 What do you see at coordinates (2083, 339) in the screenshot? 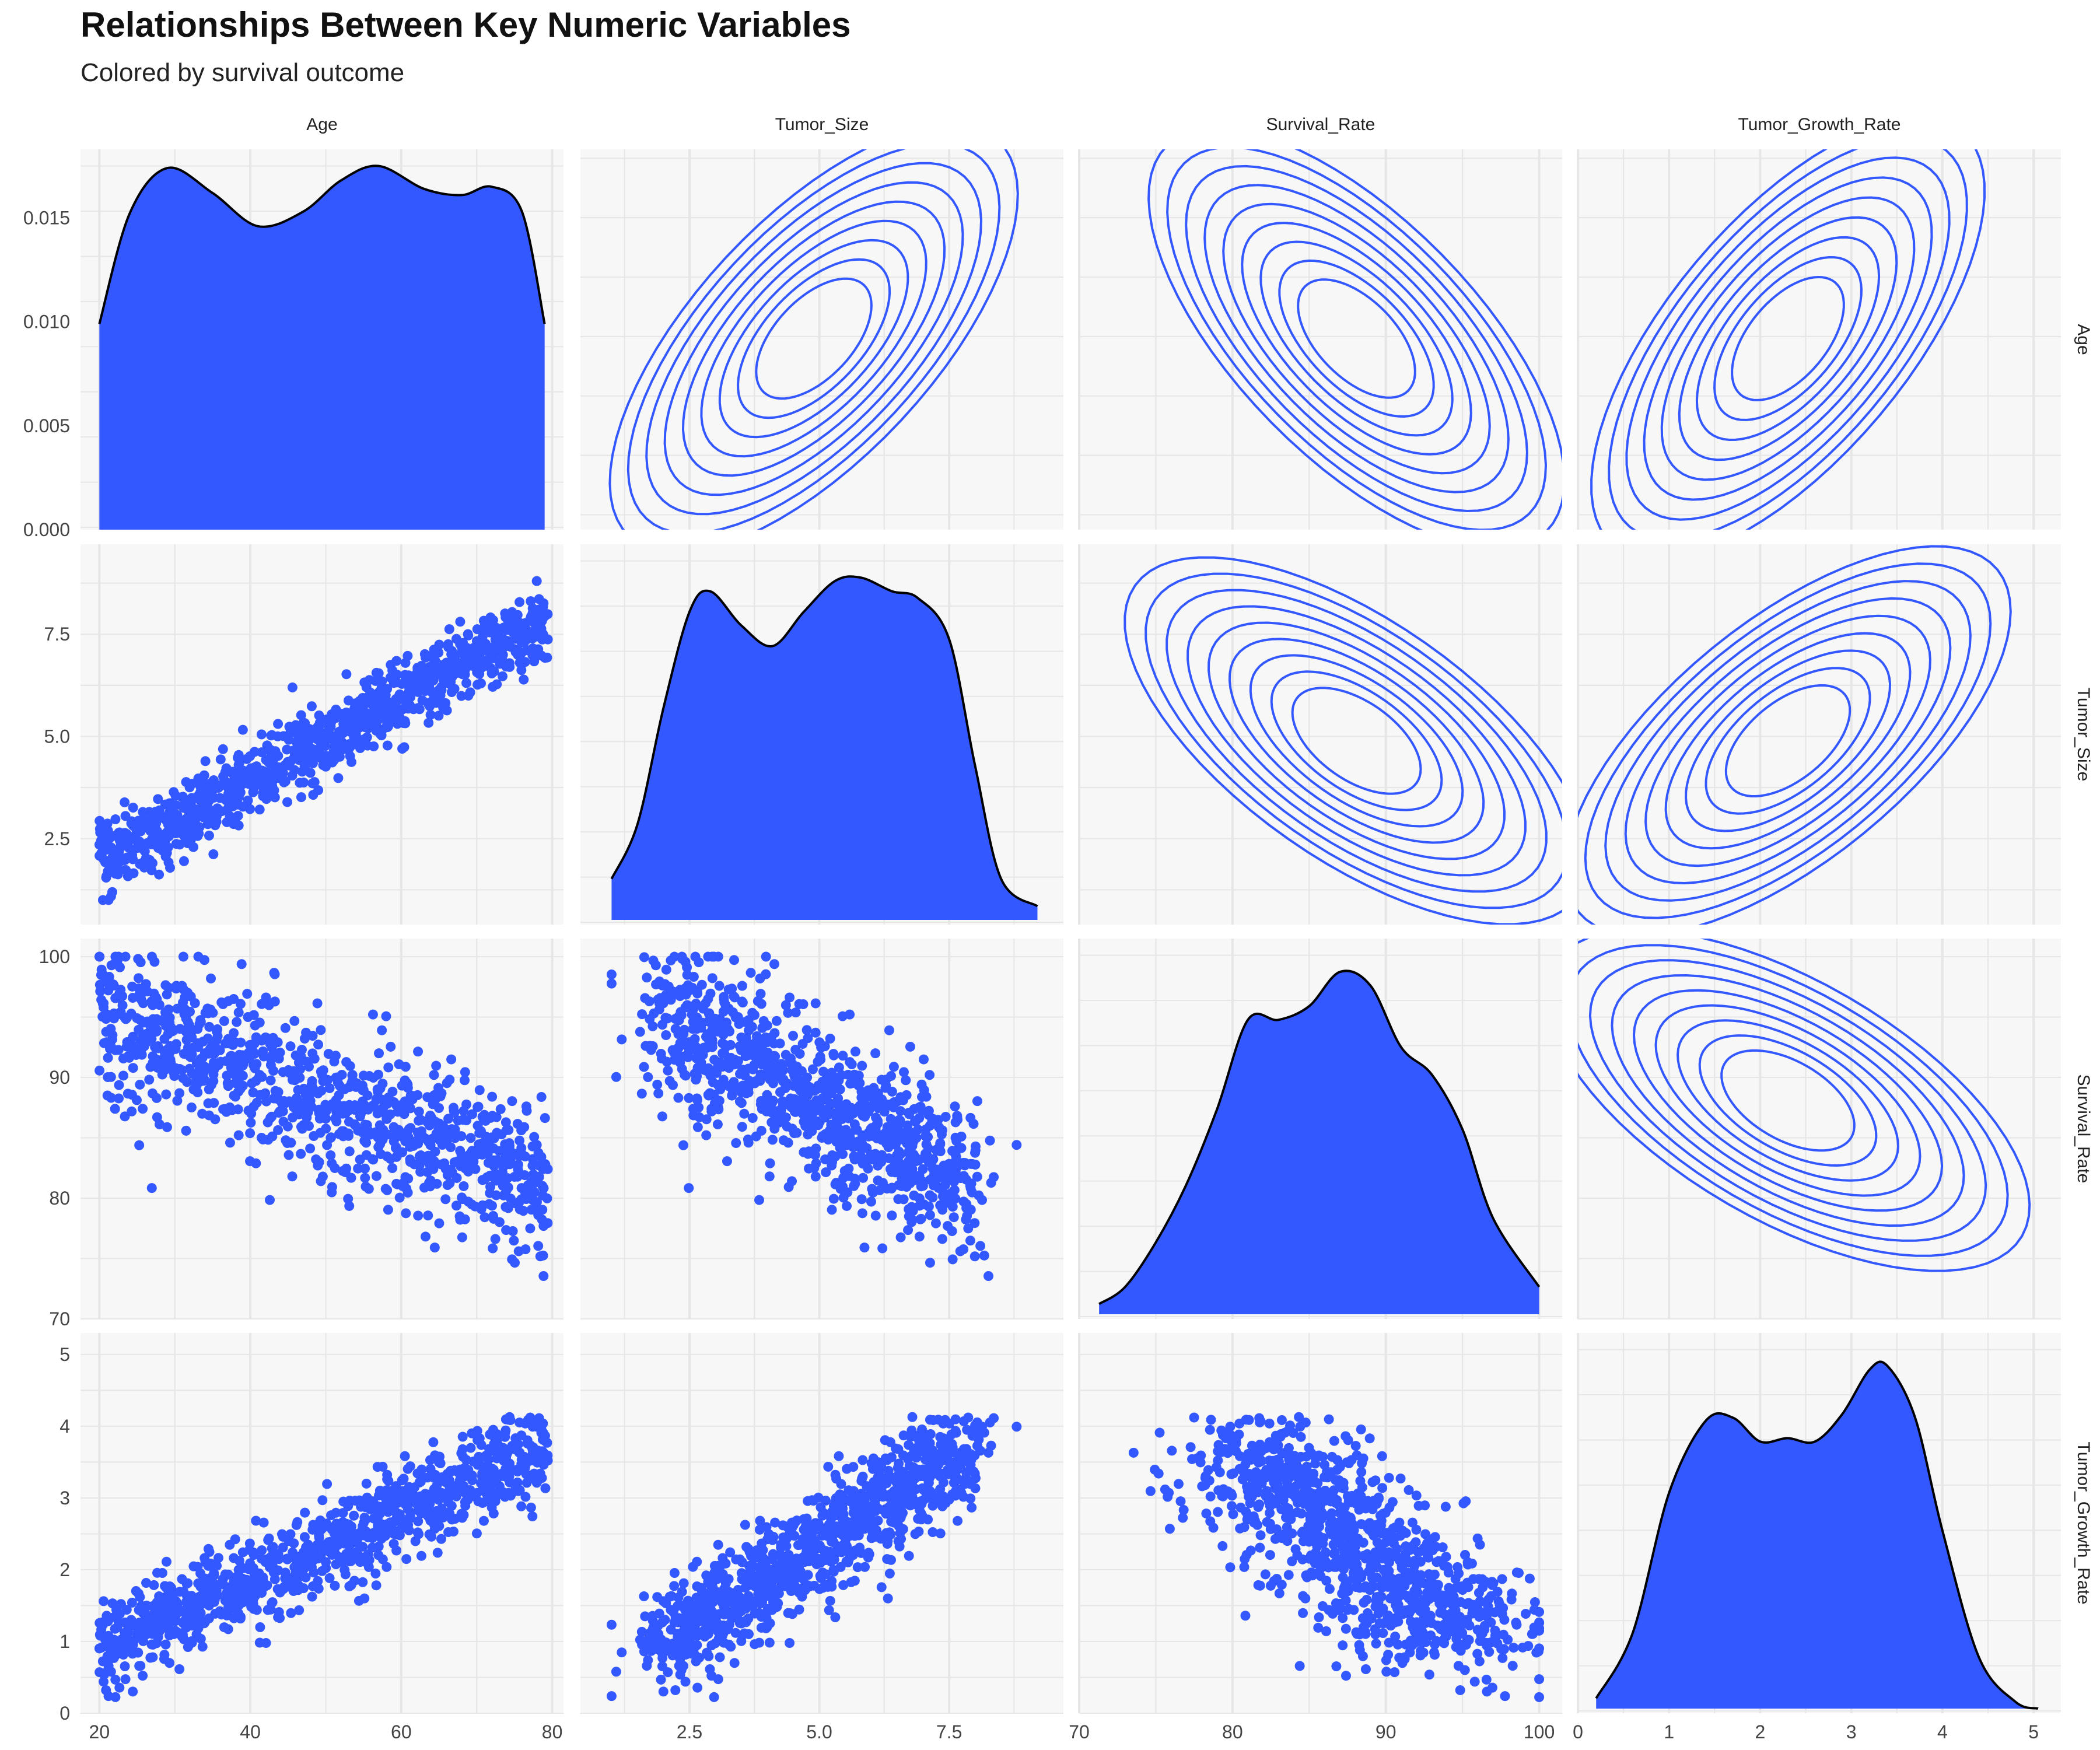
I see `row-strip-age: Age` at bounding box center [2083, 339].